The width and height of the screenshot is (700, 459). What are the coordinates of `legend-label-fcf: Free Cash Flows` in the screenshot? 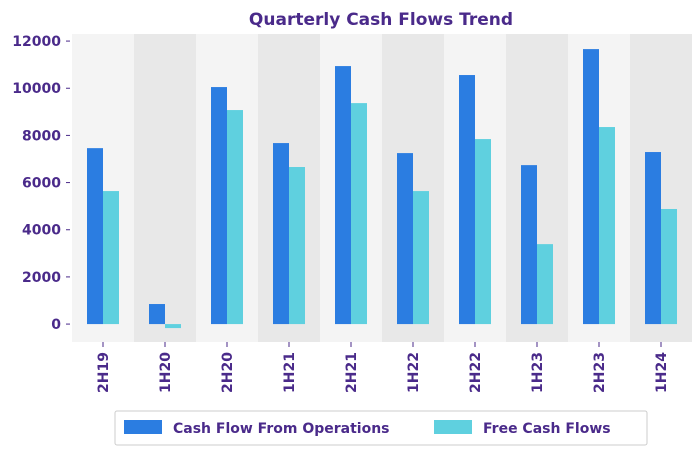 It's located at (547, 429).